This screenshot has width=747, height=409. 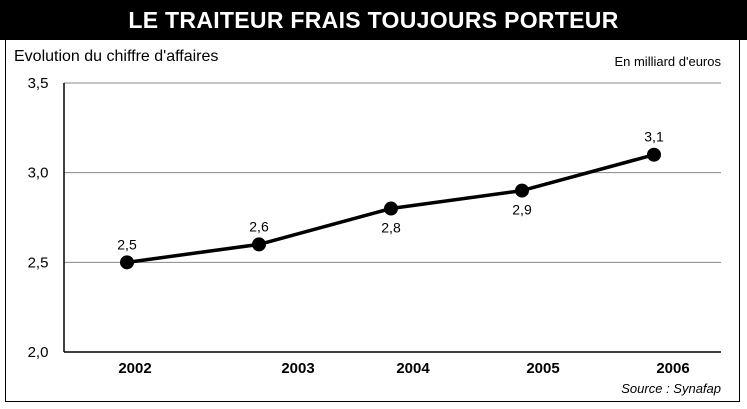 I want to click on y-tick-label: 2,5, so click(x=38, y=262).